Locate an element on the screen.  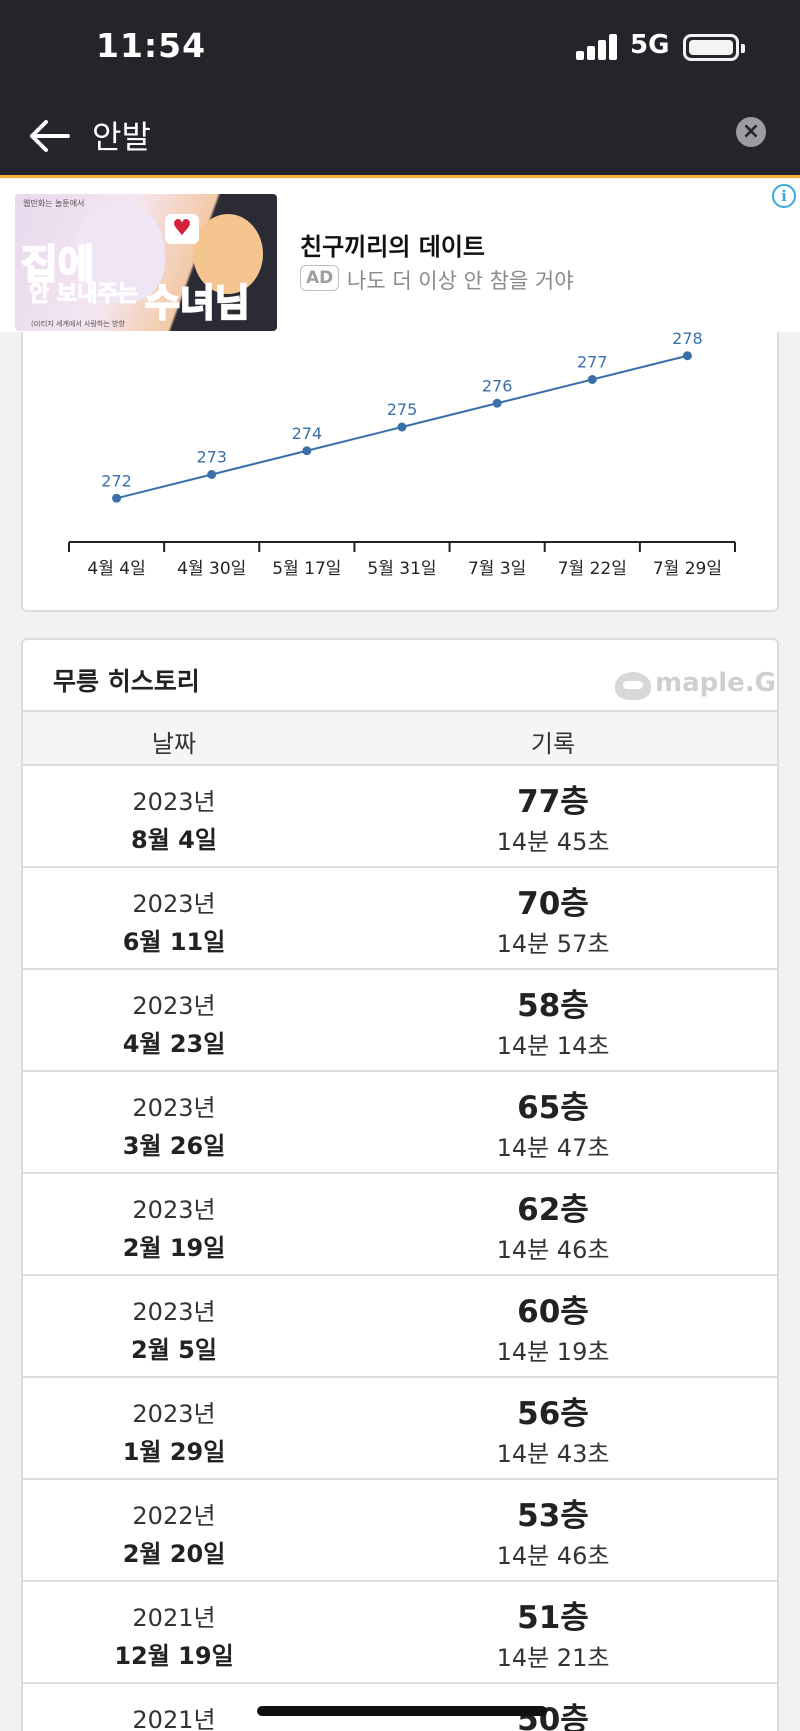
table-row: 2023년 8월 4일 77층 14분 45초 is located at coordinates (400, 817).